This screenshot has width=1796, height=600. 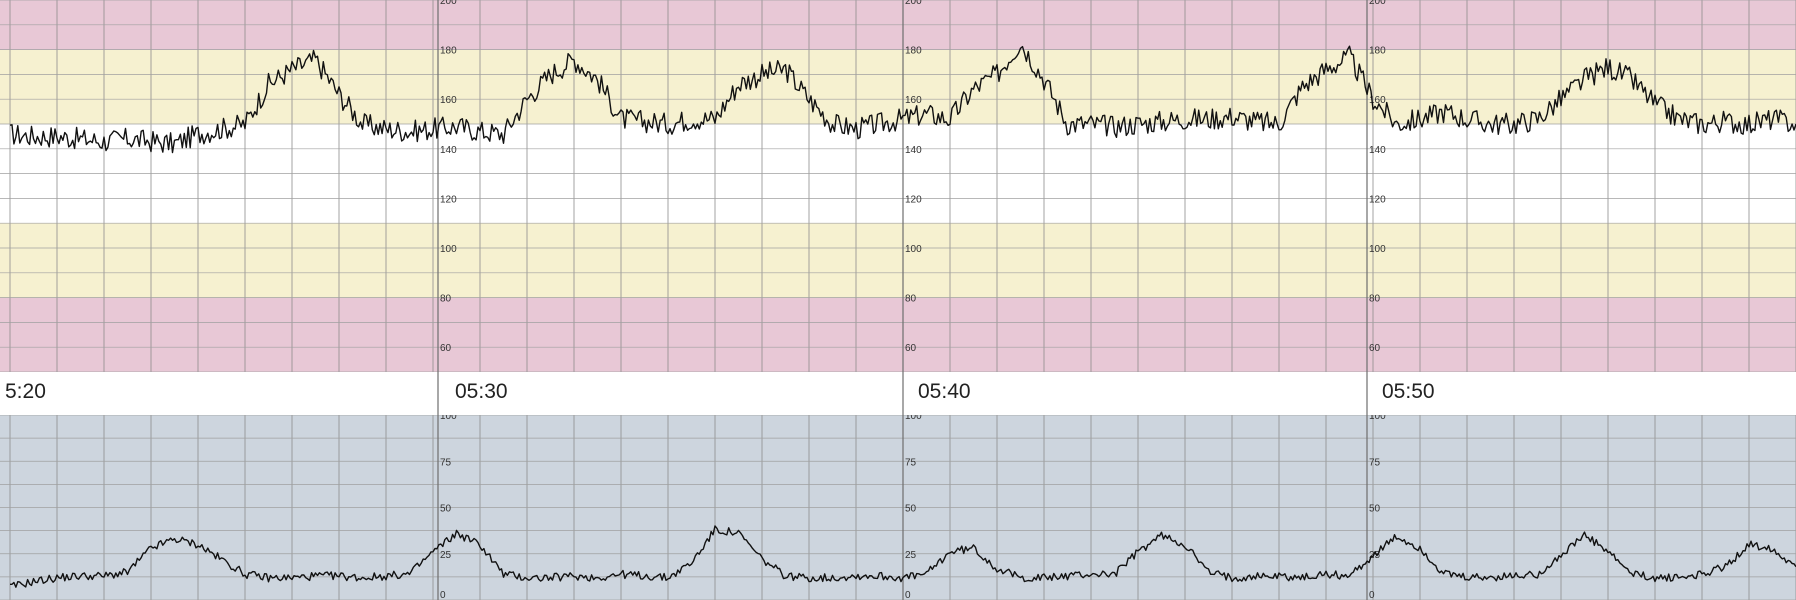 I want to click on ua-trace, so click(x=903, y=556).